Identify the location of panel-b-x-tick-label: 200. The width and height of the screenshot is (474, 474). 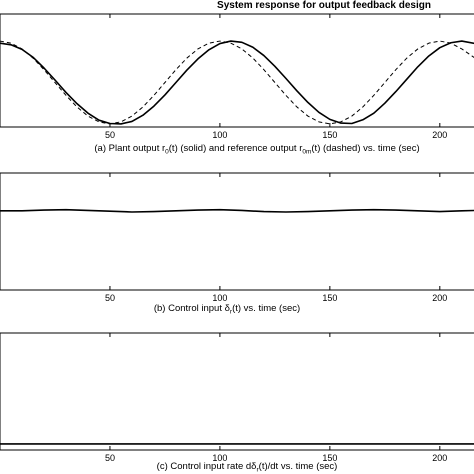
(439, 298).